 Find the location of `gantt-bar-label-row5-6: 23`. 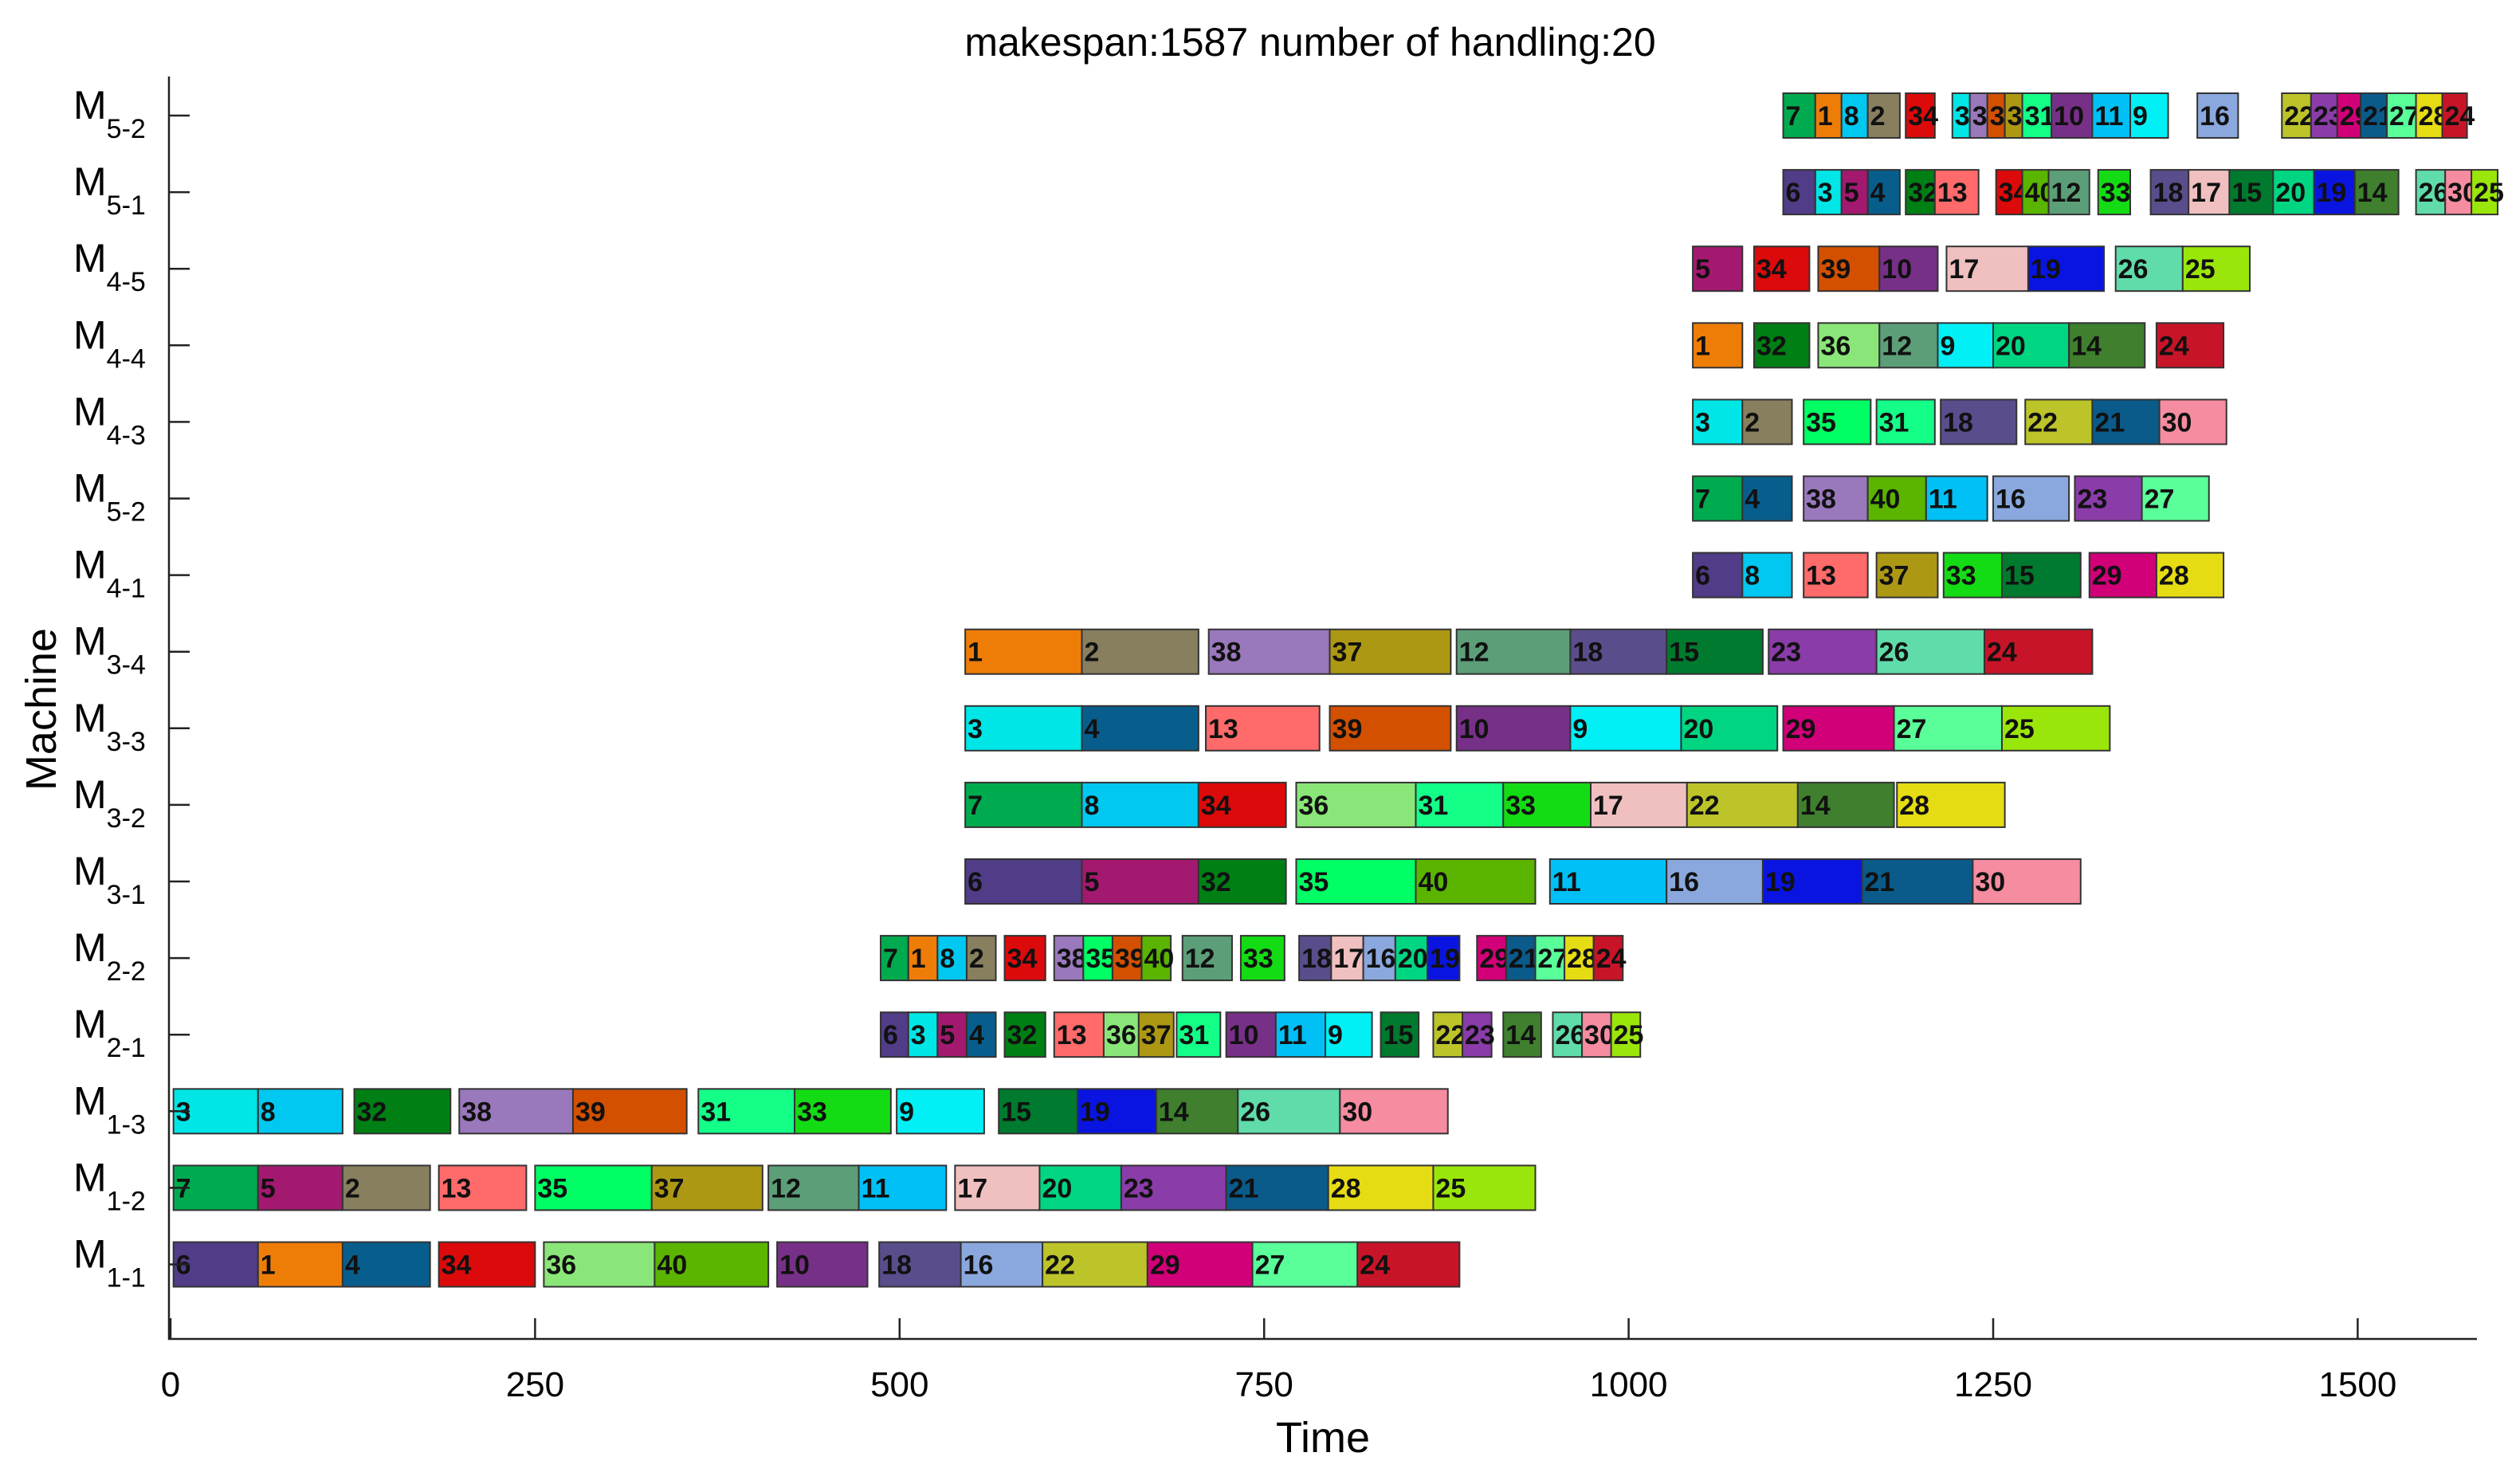

gantt-bar-label-row5-6: 23 is located at coordinates (2092, 500).